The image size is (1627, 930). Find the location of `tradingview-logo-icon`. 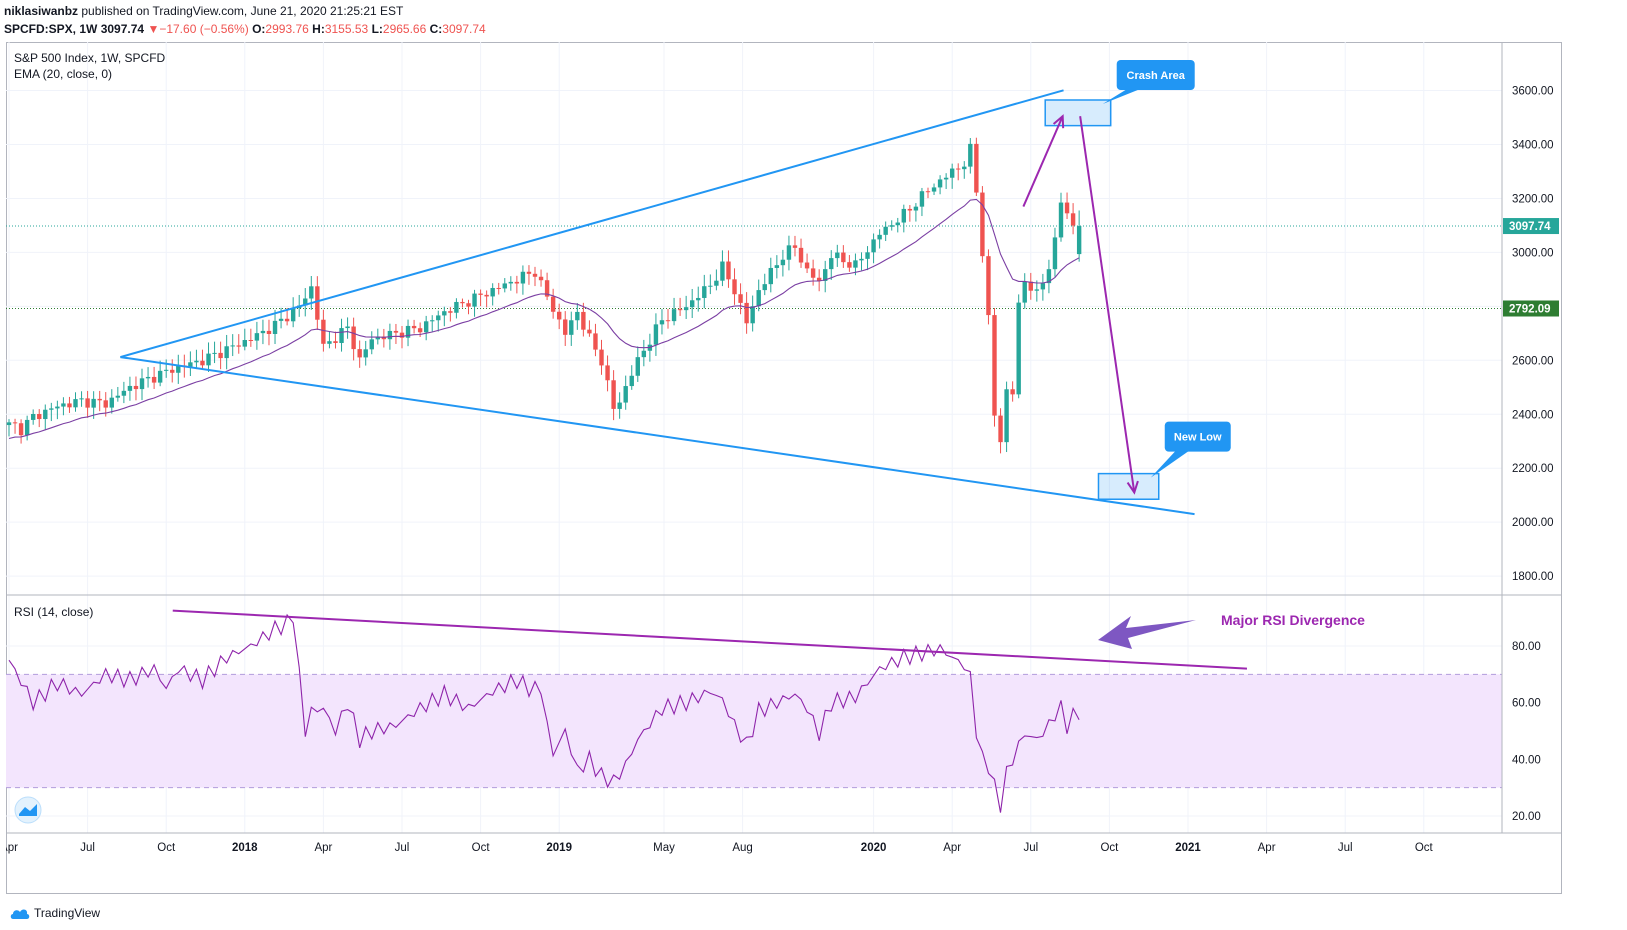

tradingview-logo-icon is located at coordinates (28, 810).